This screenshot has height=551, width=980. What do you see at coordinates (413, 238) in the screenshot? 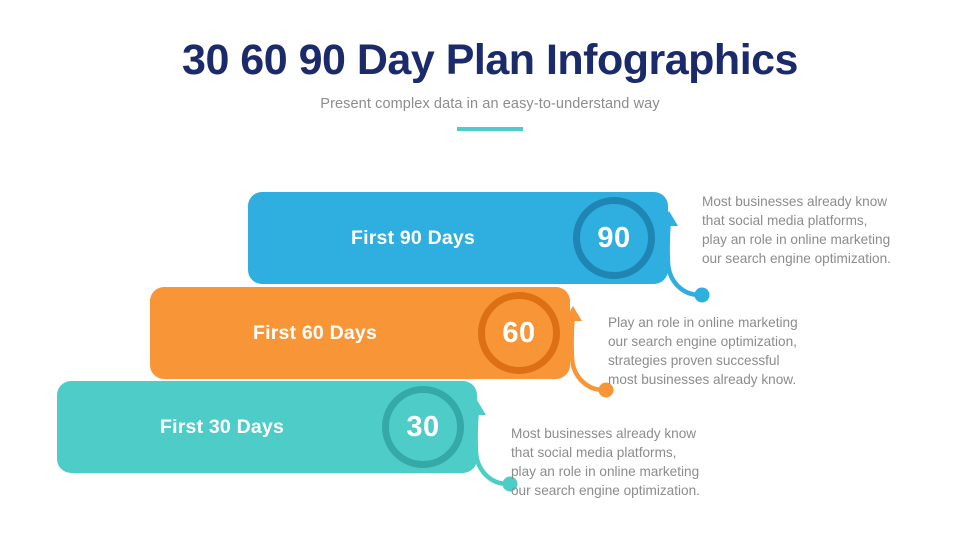
I see `step-label-90: First 90 Days` at bounding box center [413, 238].